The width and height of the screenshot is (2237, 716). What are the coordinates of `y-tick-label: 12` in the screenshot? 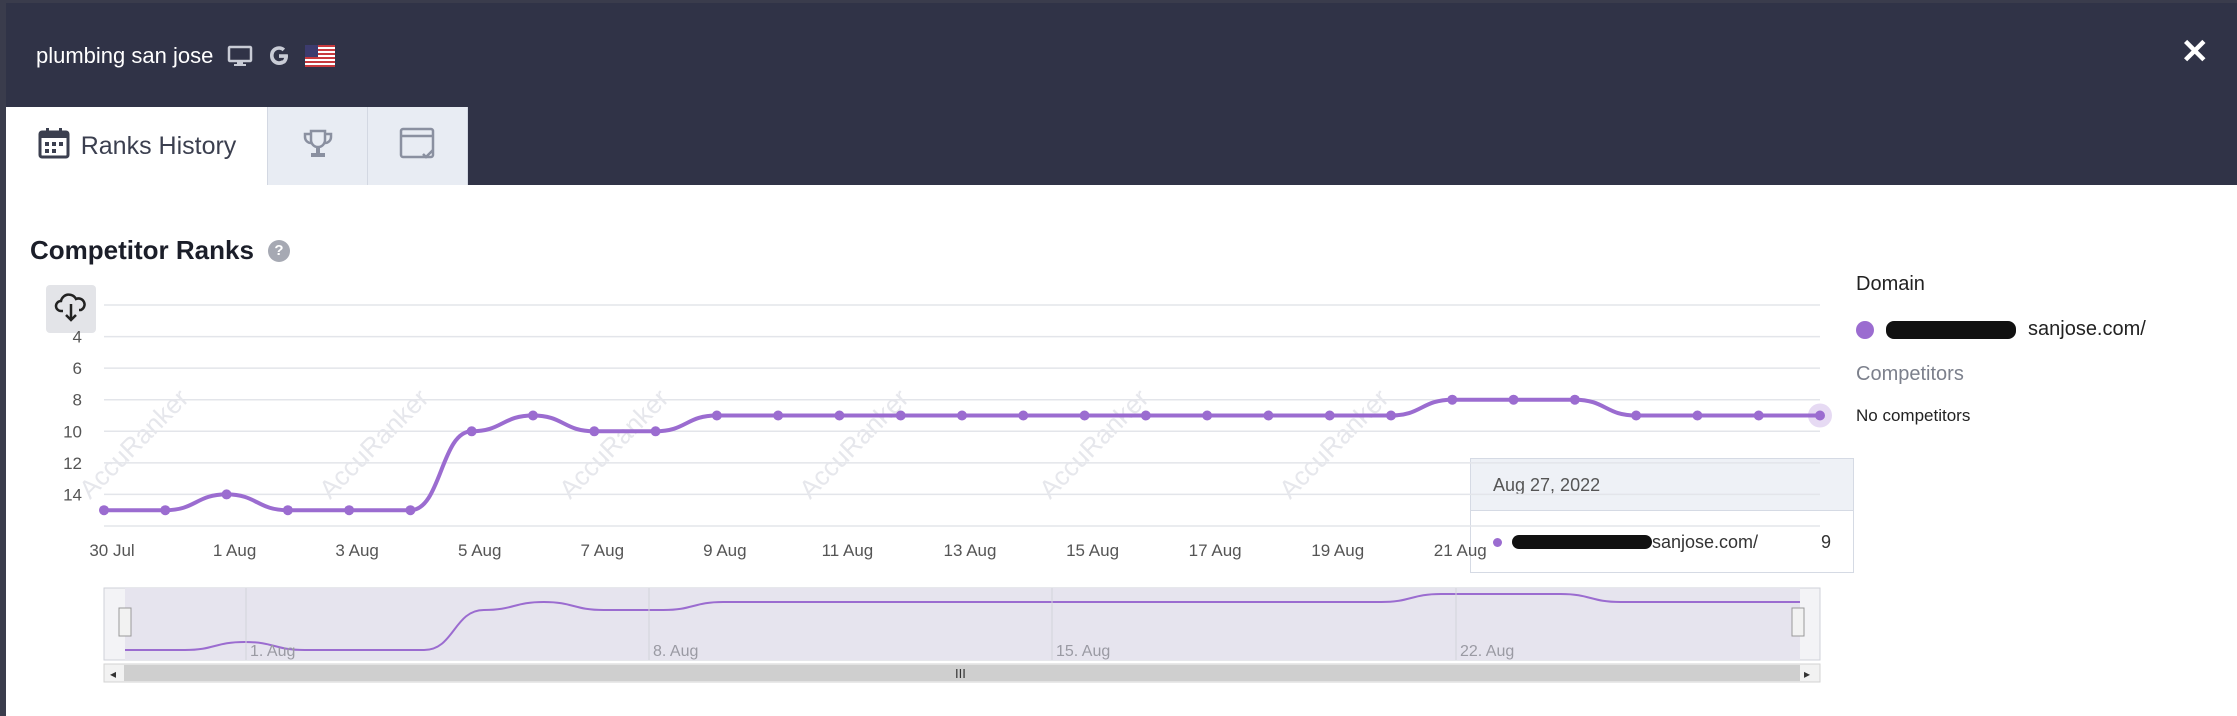 It's located at (72, 463).